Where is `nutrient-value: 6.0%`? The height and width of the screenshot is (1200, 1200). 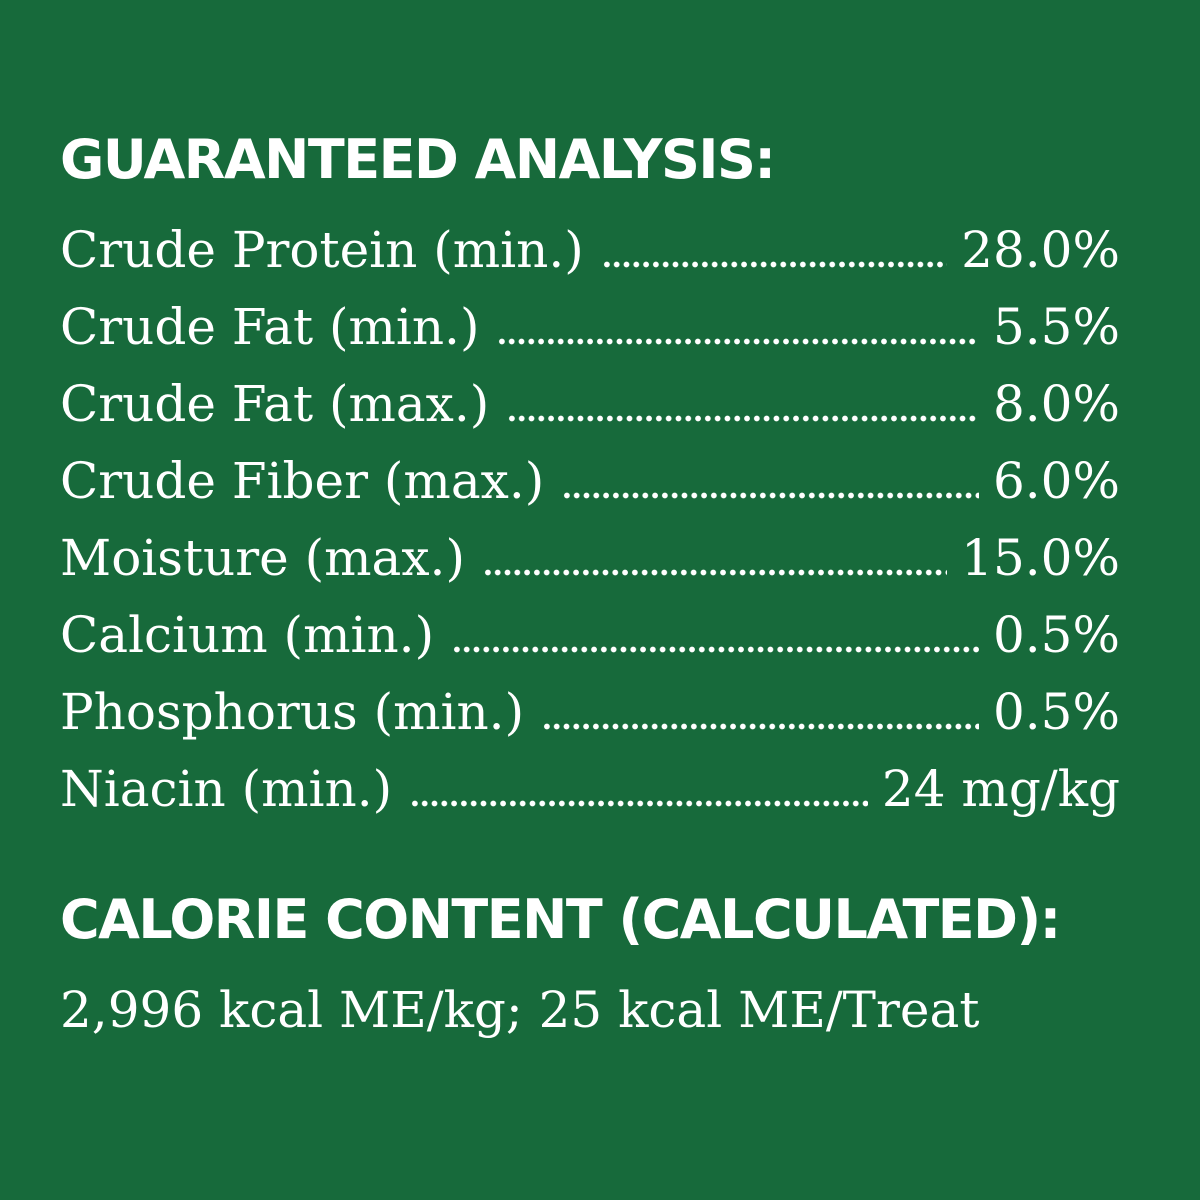
nutrient-value: 6.0% is located at coordinates (1056, 481).